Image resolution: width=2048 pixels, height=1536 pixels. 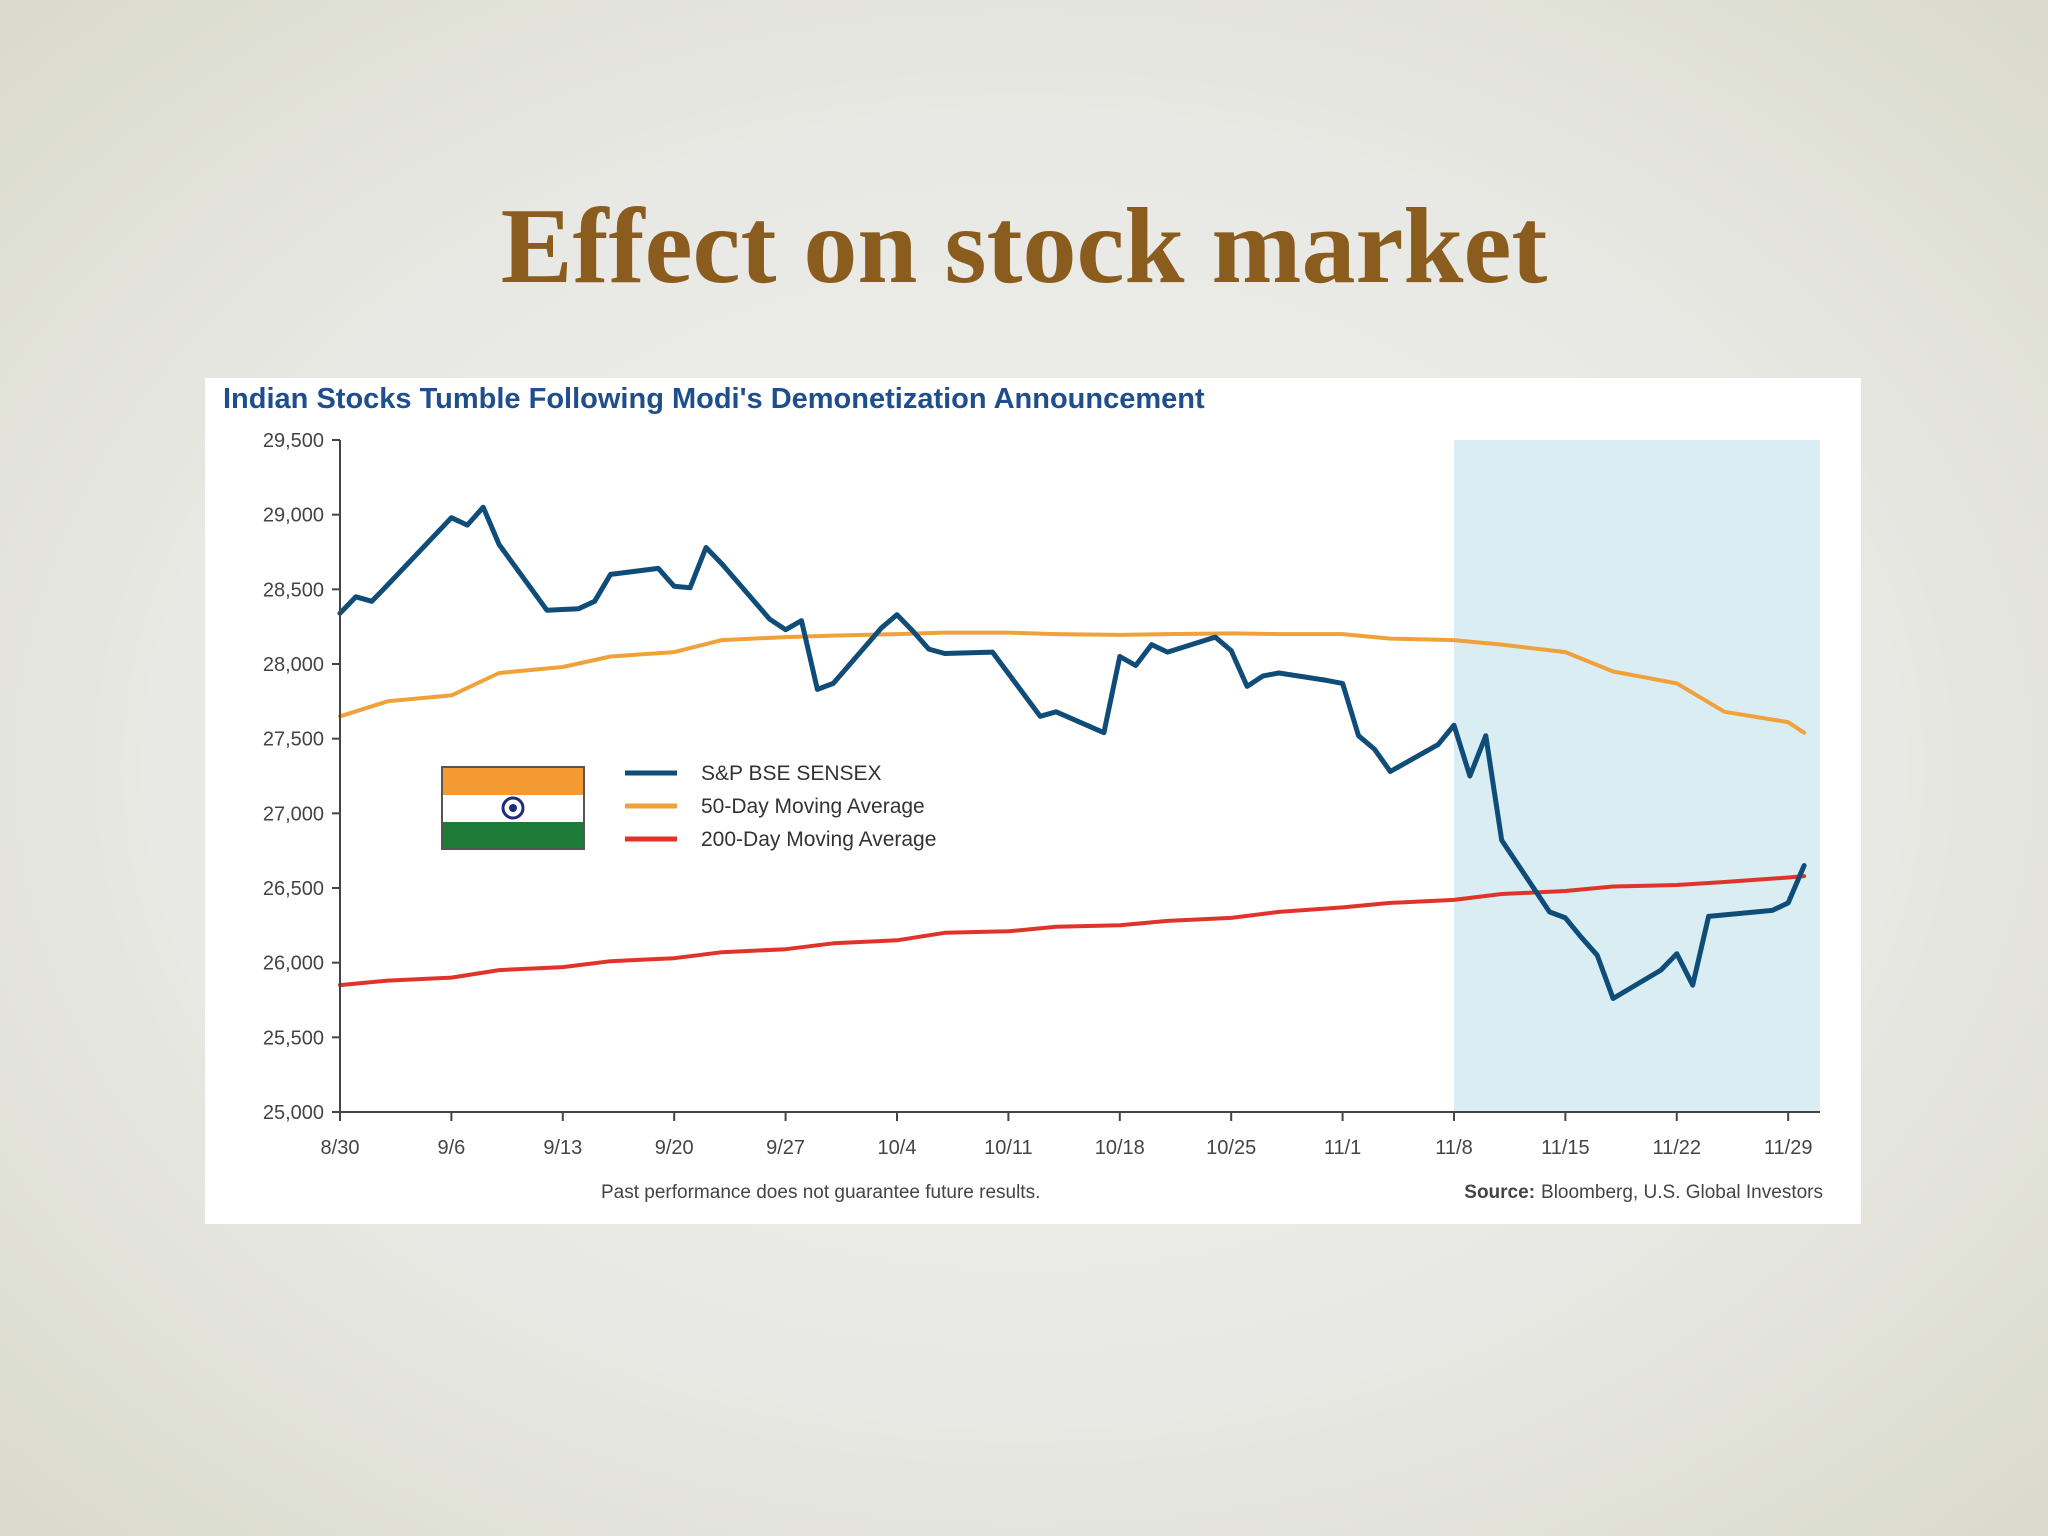 I want to click on x-tick-label: 11/8, so click(x=1453, y=1148).